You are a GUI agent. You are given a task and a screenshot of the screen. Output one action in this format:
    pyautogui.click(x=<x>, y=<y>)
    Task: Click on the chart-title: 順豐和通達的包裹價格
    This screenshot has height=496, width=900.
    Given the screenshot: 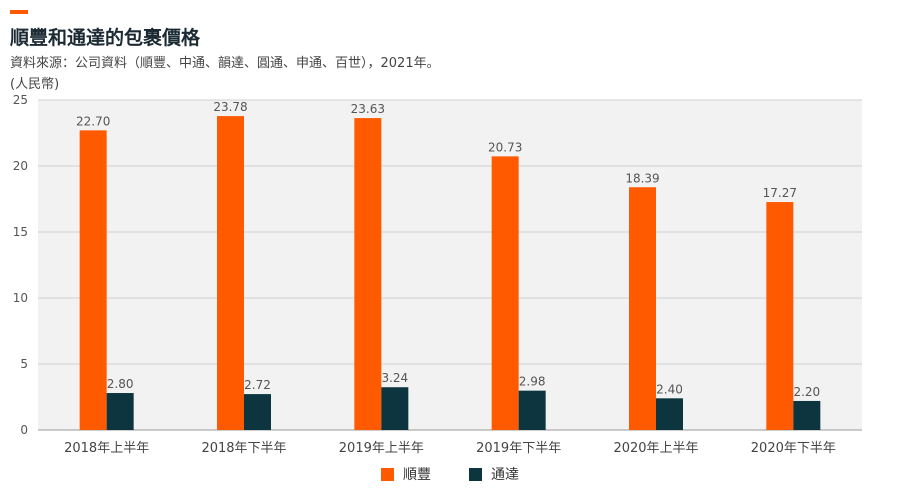 What is the action you would take?
    pyautogui.click(x=105, y=38)
    